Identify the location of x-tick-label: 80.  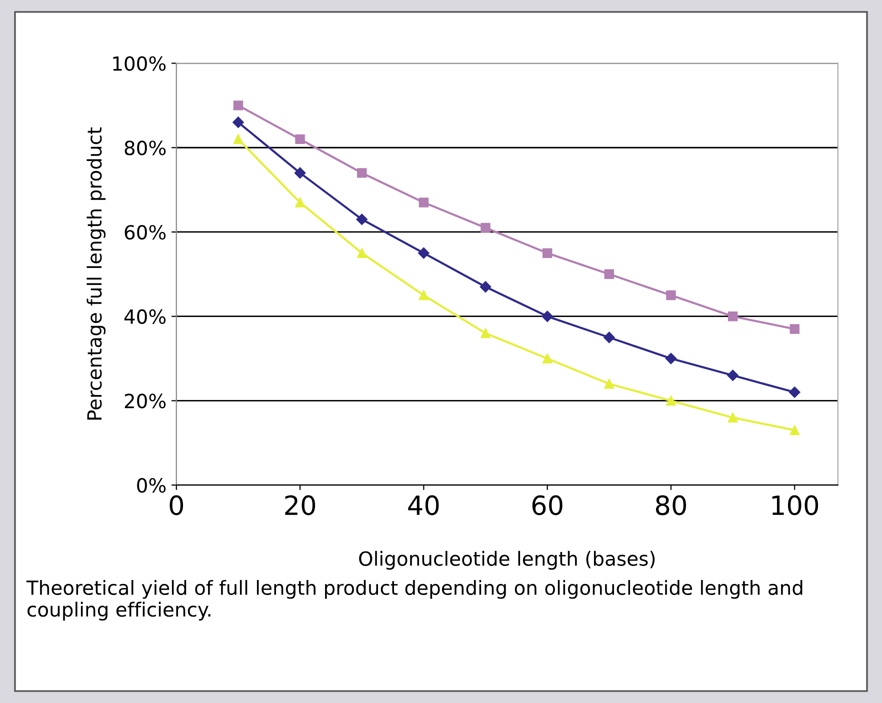
(671, 505).